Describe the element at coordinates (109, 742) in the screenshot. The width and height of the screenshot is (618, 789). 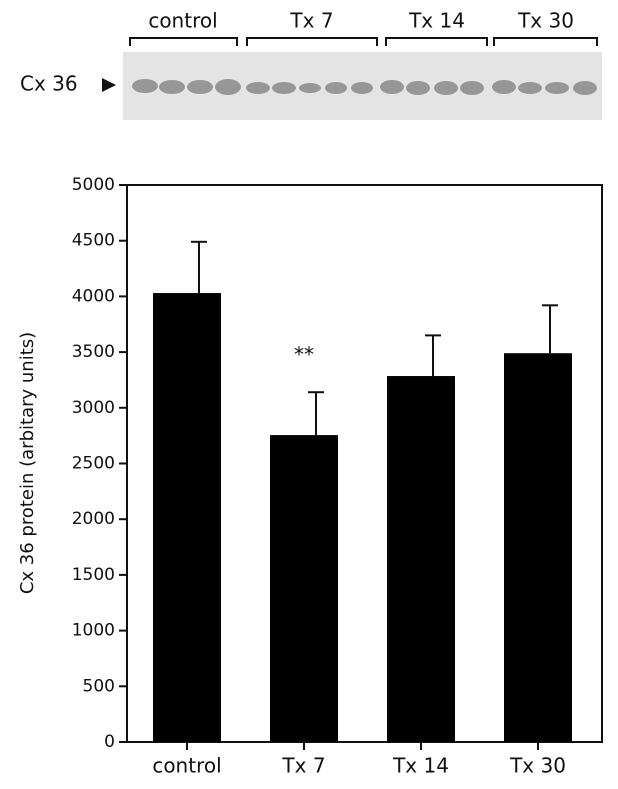
I see `y-tick-label: 0` at that location.